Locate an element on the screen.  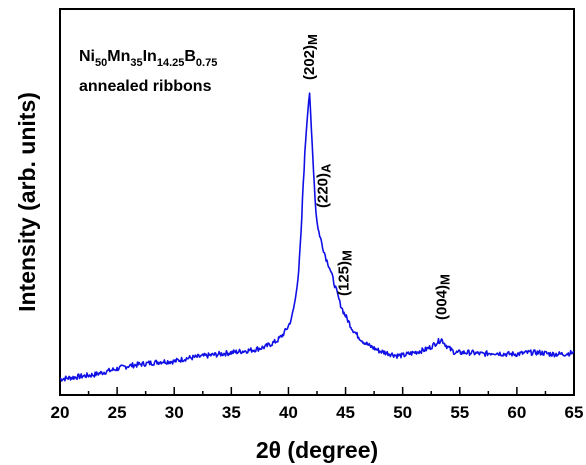
peak-annotation: (004)M is located at coordinates (443, 297).